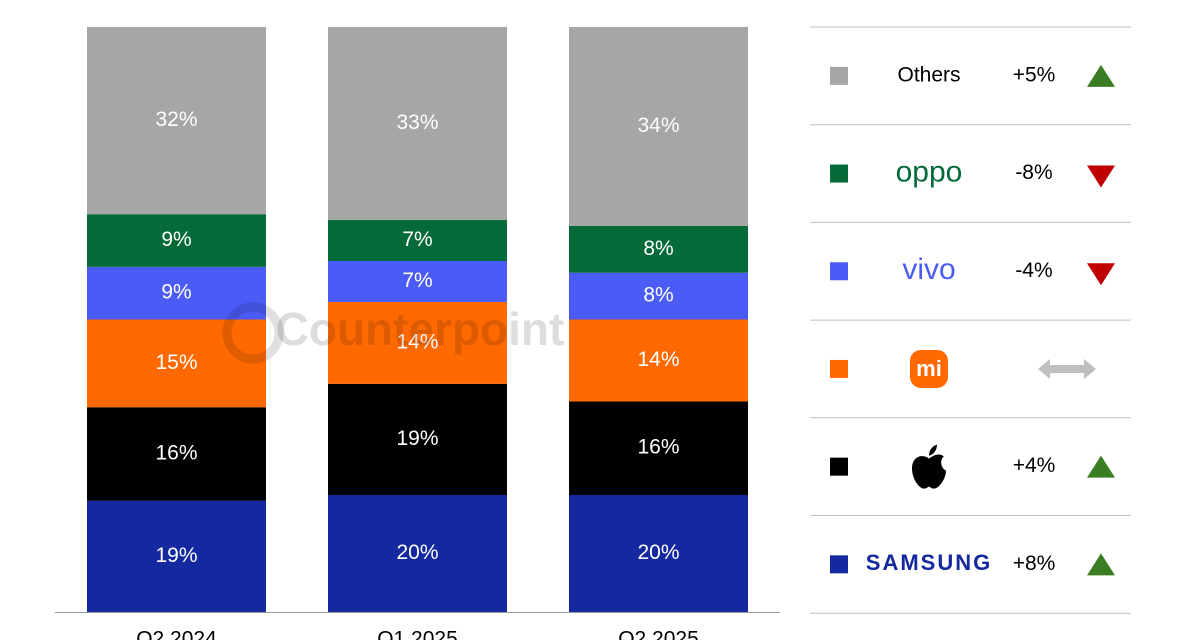 Image resolution: width=1200 pixels, height=640 pixels. Describe the element at coordinates (1033, 270) in the screenshot. I see `change-label: -4%` at that location.